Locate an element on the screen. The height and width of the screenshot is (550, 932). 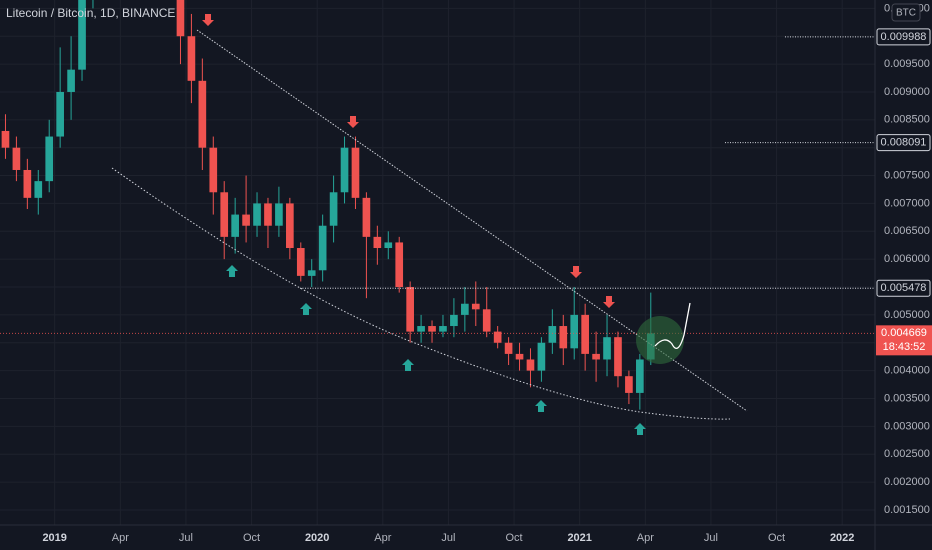
y-tick-label: 0.008500 is located at coordinates (907, 120).